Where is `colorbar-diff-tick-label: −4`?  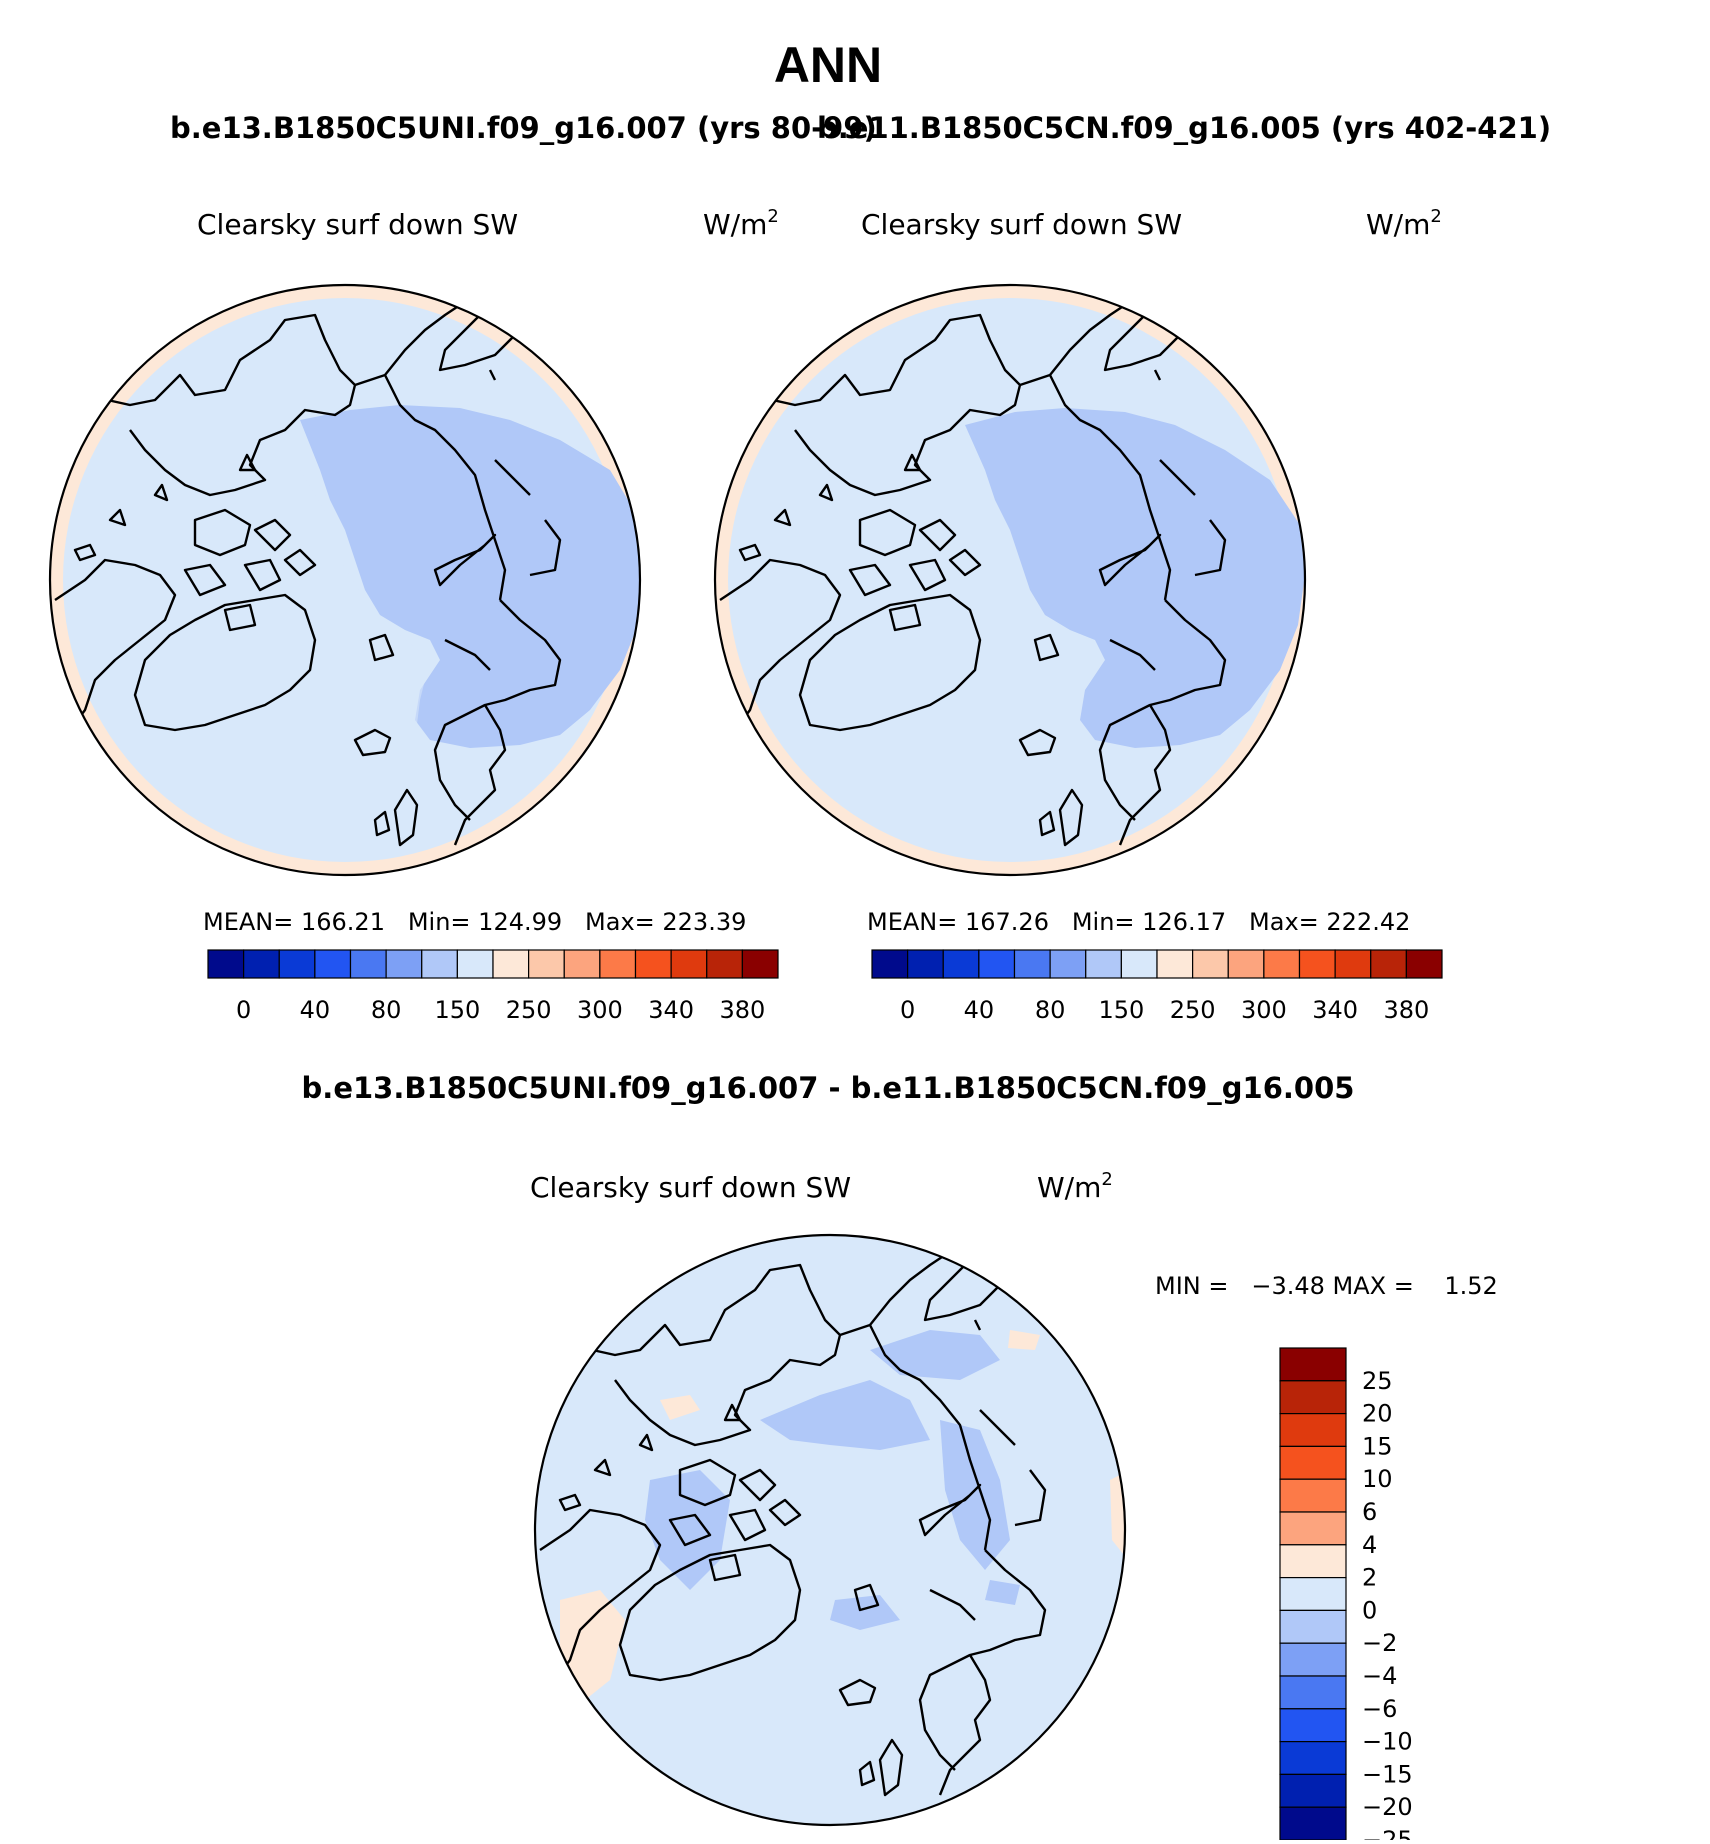
colorbar-diff-tick-label: −4 is located at coordinates (1379, 1676).